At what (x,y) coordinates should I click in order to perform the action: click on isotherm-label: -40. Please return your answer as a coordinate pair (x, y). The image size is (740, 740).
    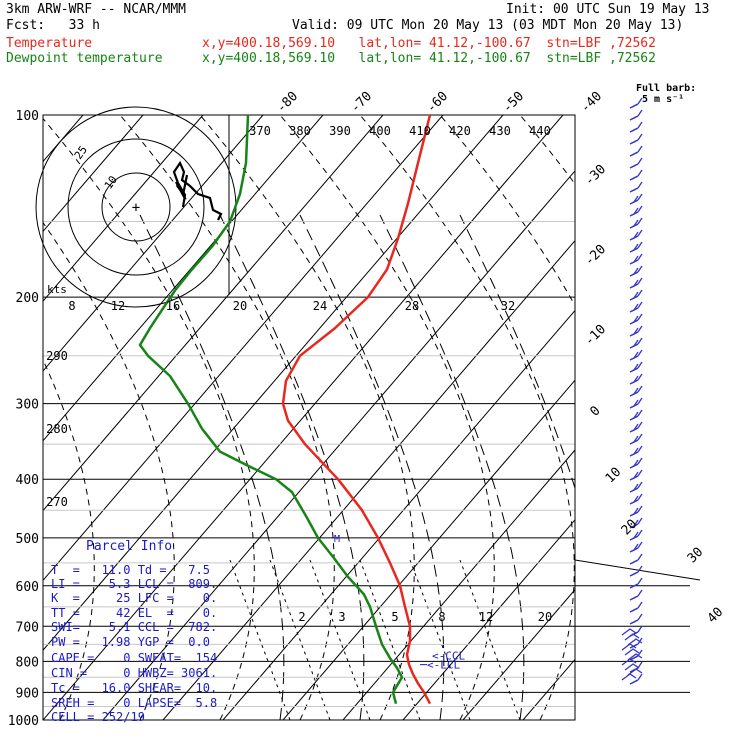
    Looking at the image, I should click on (591, 102).